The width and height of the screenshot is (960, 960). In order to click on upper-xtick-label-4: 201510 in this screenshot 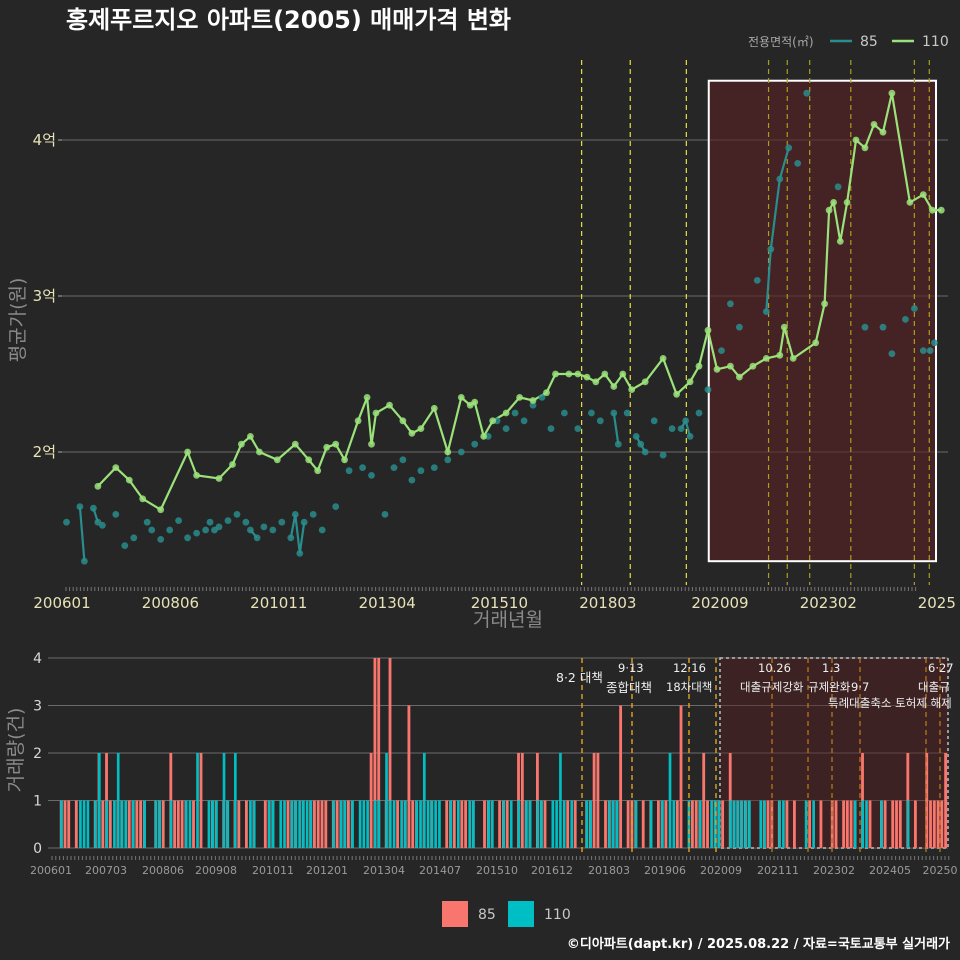, I will do `click(499, 603)`.